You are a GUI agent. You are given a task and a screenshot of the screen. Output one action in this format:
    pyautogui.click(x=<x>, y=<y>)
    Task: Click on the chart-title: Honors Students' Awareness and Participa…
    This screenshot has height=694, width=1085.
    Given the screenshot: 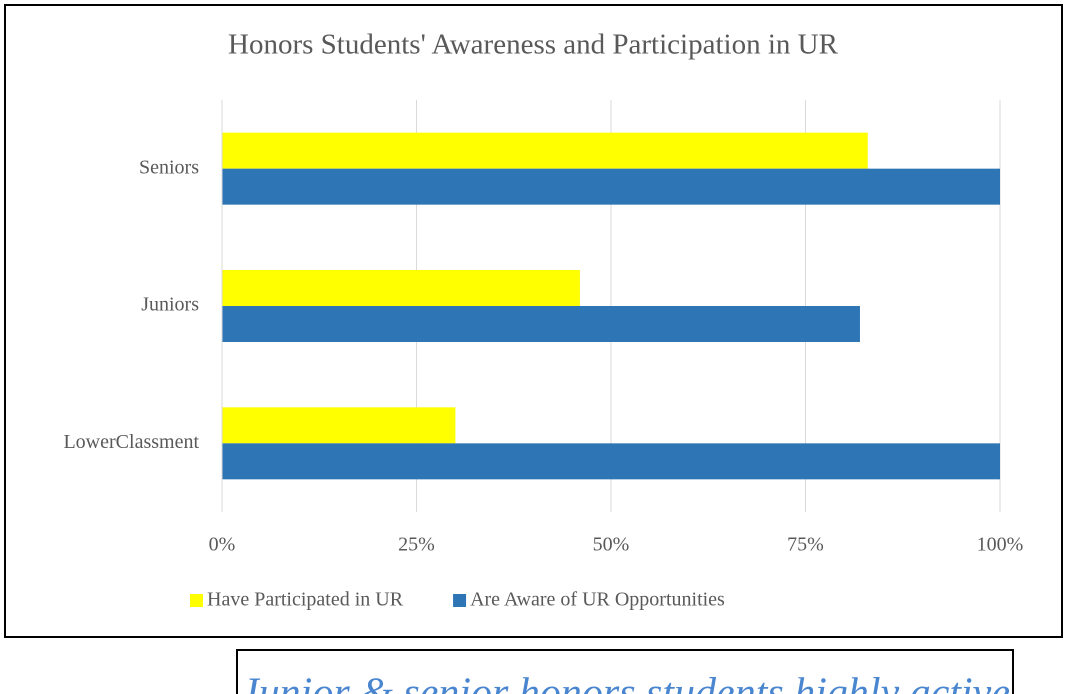 What is the action you would take?
    pyautogui.click(x=533, y=45)
    